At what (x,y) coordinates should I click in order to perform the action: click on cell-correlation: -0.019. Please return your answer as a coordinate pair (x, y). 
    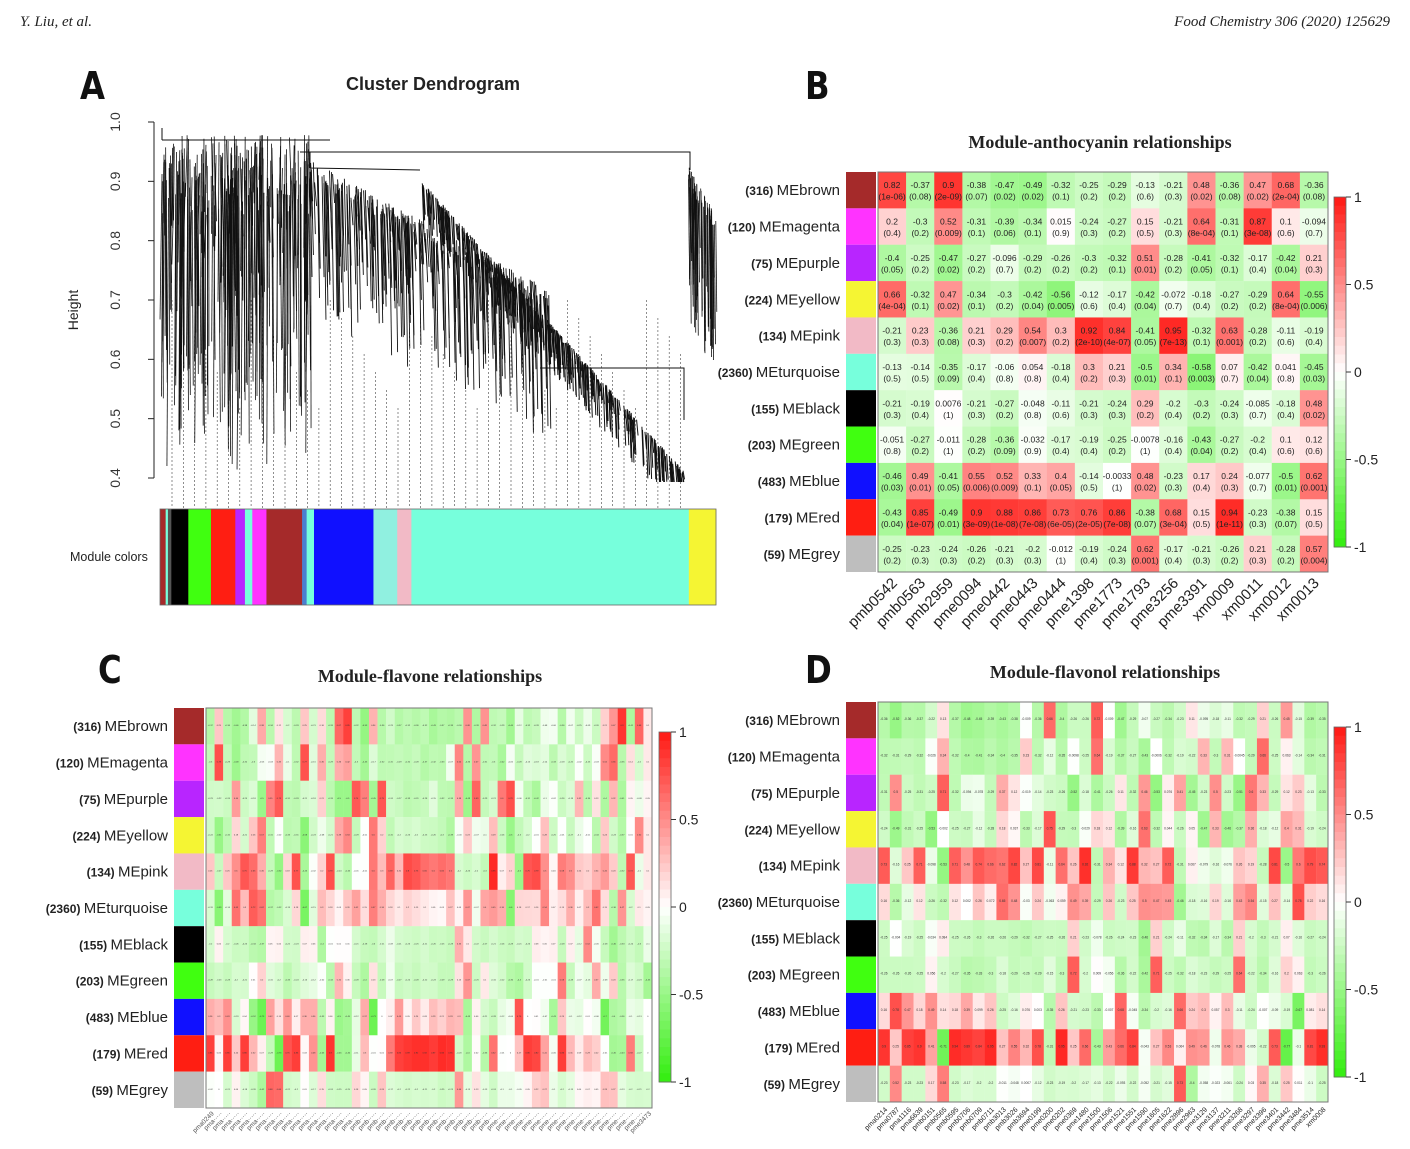
    Looking at the image, I should click on (1026, 792).